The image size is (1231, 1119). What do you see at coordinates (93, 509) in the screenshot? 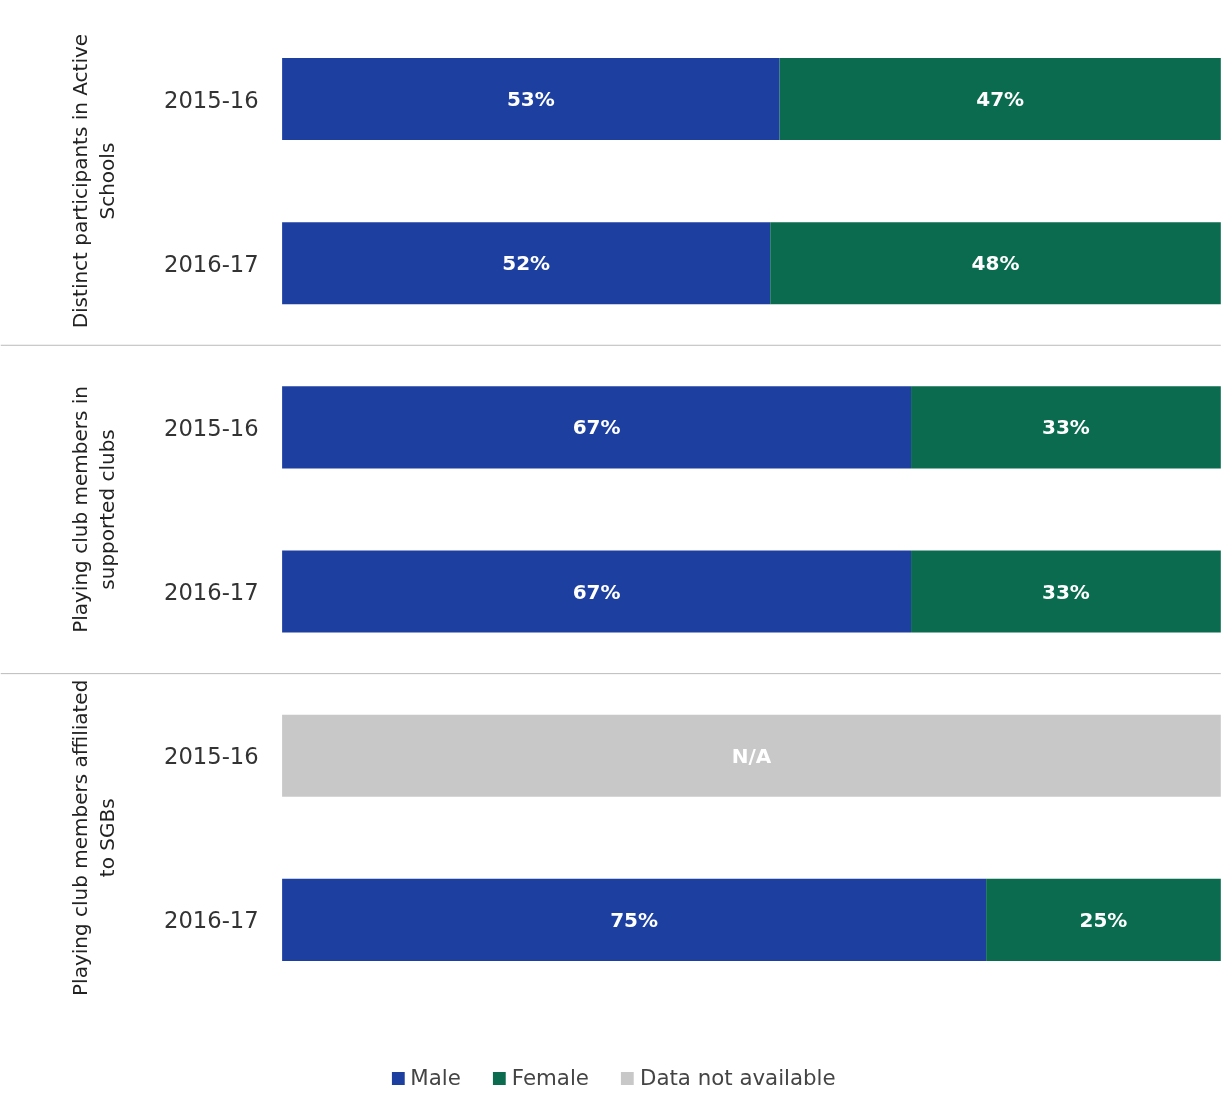
I see `text: Playing club members in supported clubs` at bounding box center [93, 509].